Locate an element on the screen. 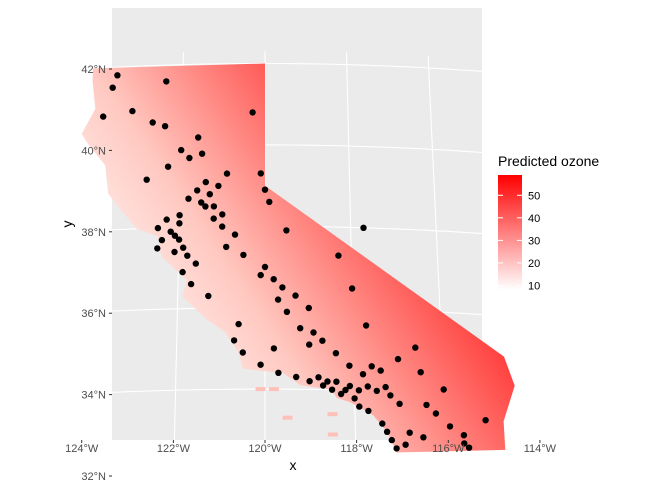 The width and height of the screenshot is (672, 480). legend: Predicted ozone 10 20 30 40 50 is located at coordinates (548, 223).